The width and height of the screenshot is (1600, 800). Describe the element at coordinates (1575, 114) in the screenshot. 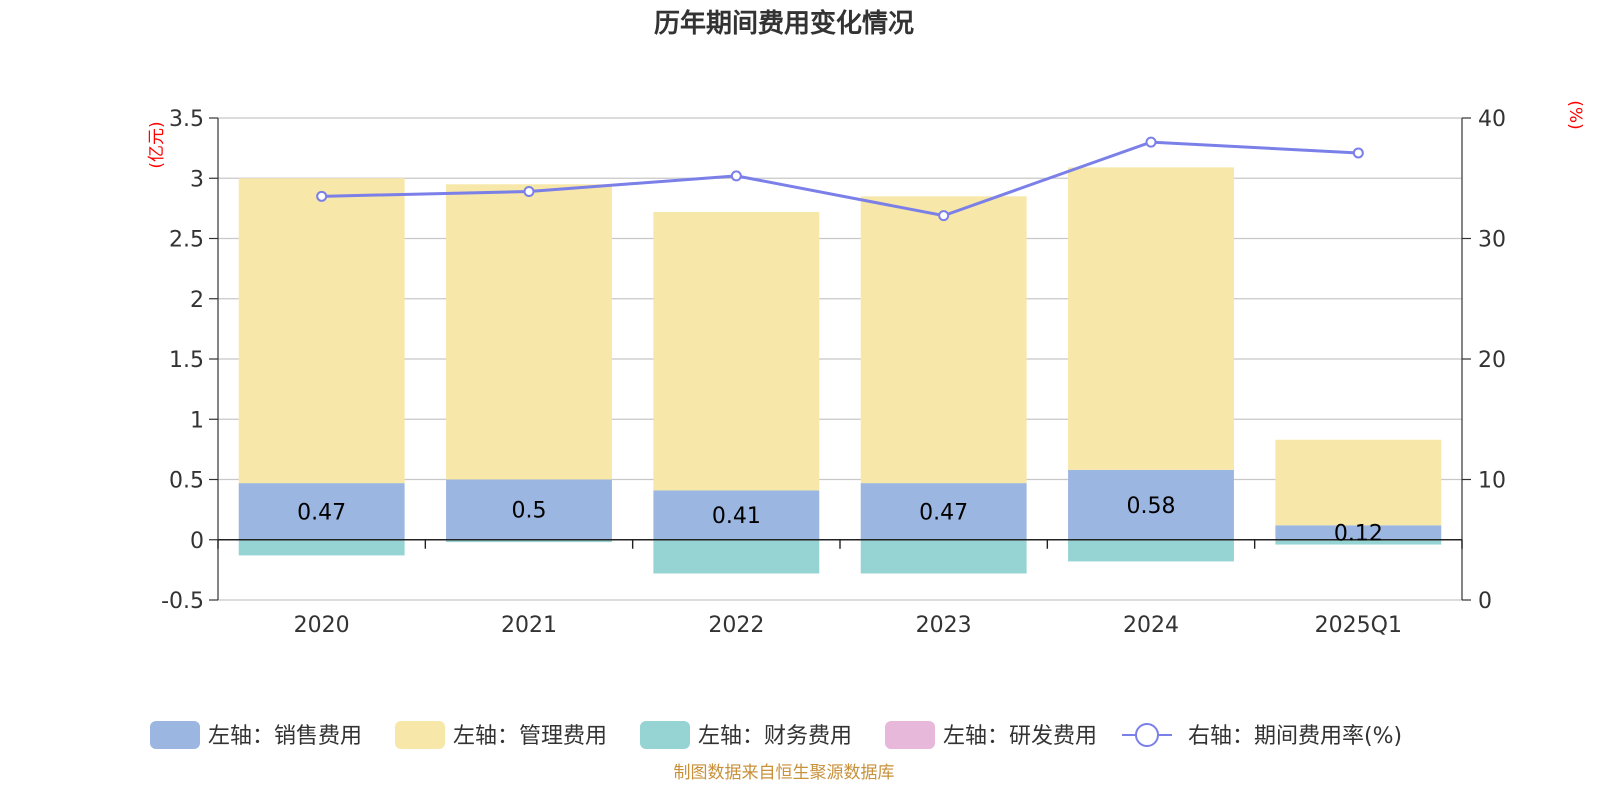

I see `right-axis-unit: (%)` at that location.